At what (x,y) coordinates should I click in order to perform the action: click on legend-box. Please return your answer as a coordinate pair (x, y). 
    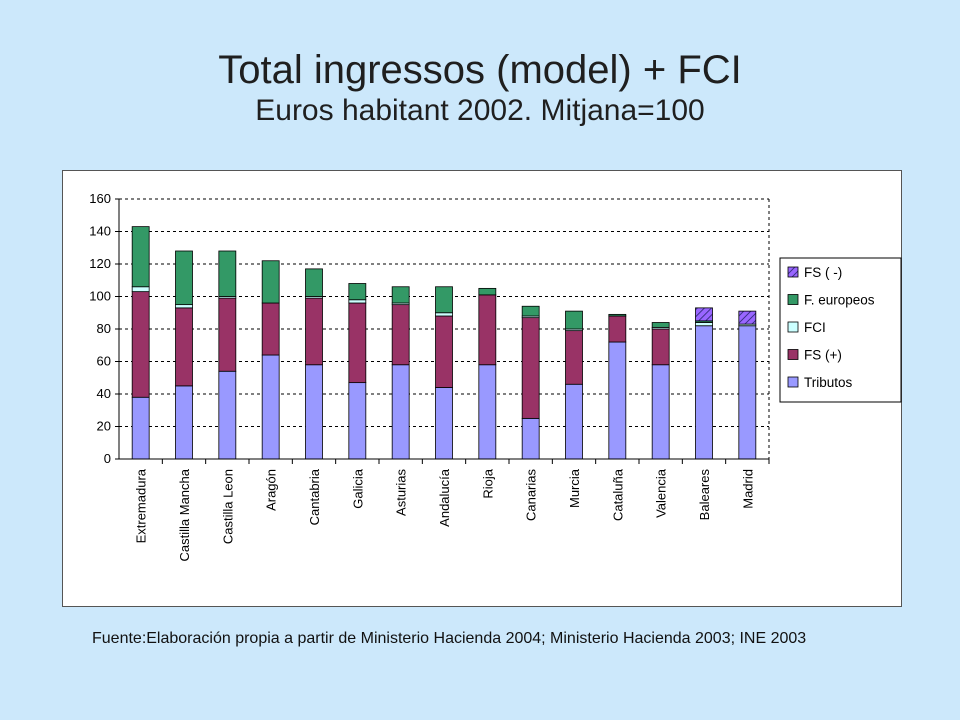
    Looking at the image, I should click on (840, 330).